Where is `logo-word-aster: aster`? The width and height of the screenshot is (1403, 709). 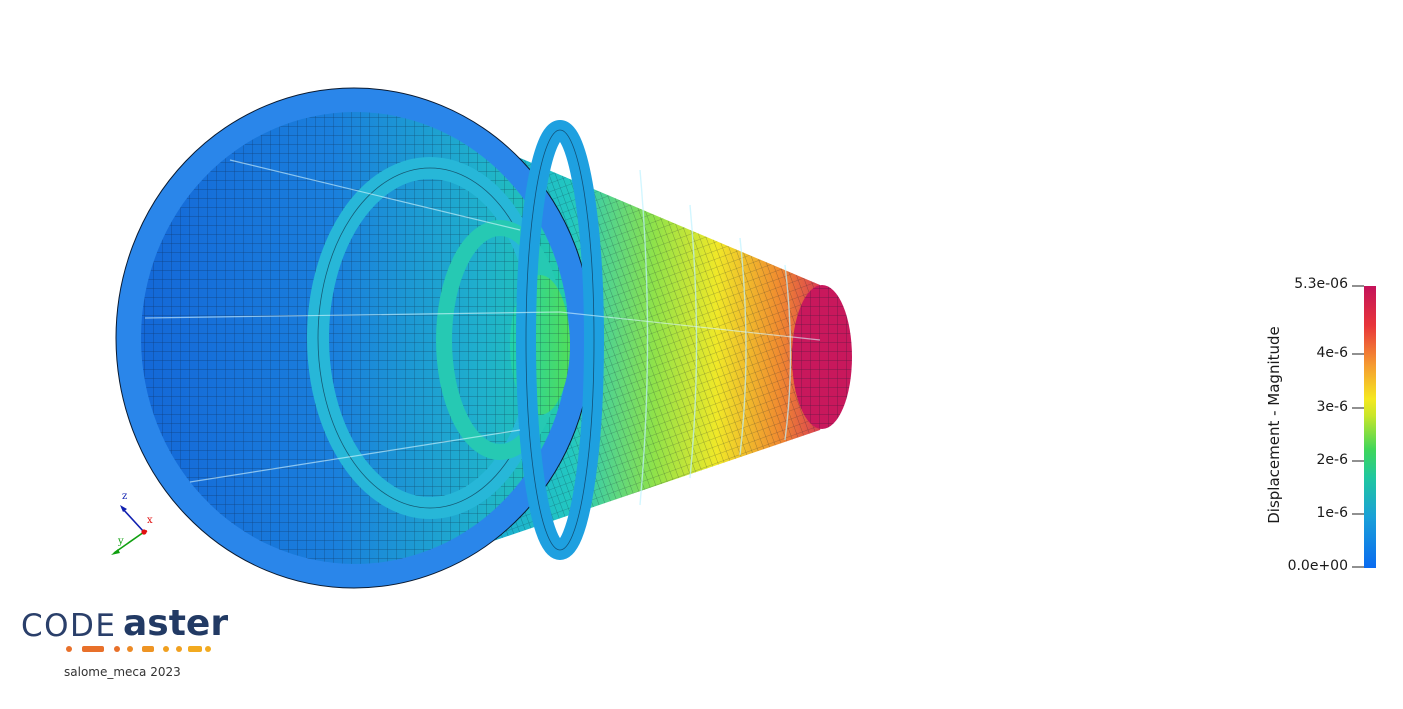 logo-word-aster: aster is located at coordinates (176, 623).